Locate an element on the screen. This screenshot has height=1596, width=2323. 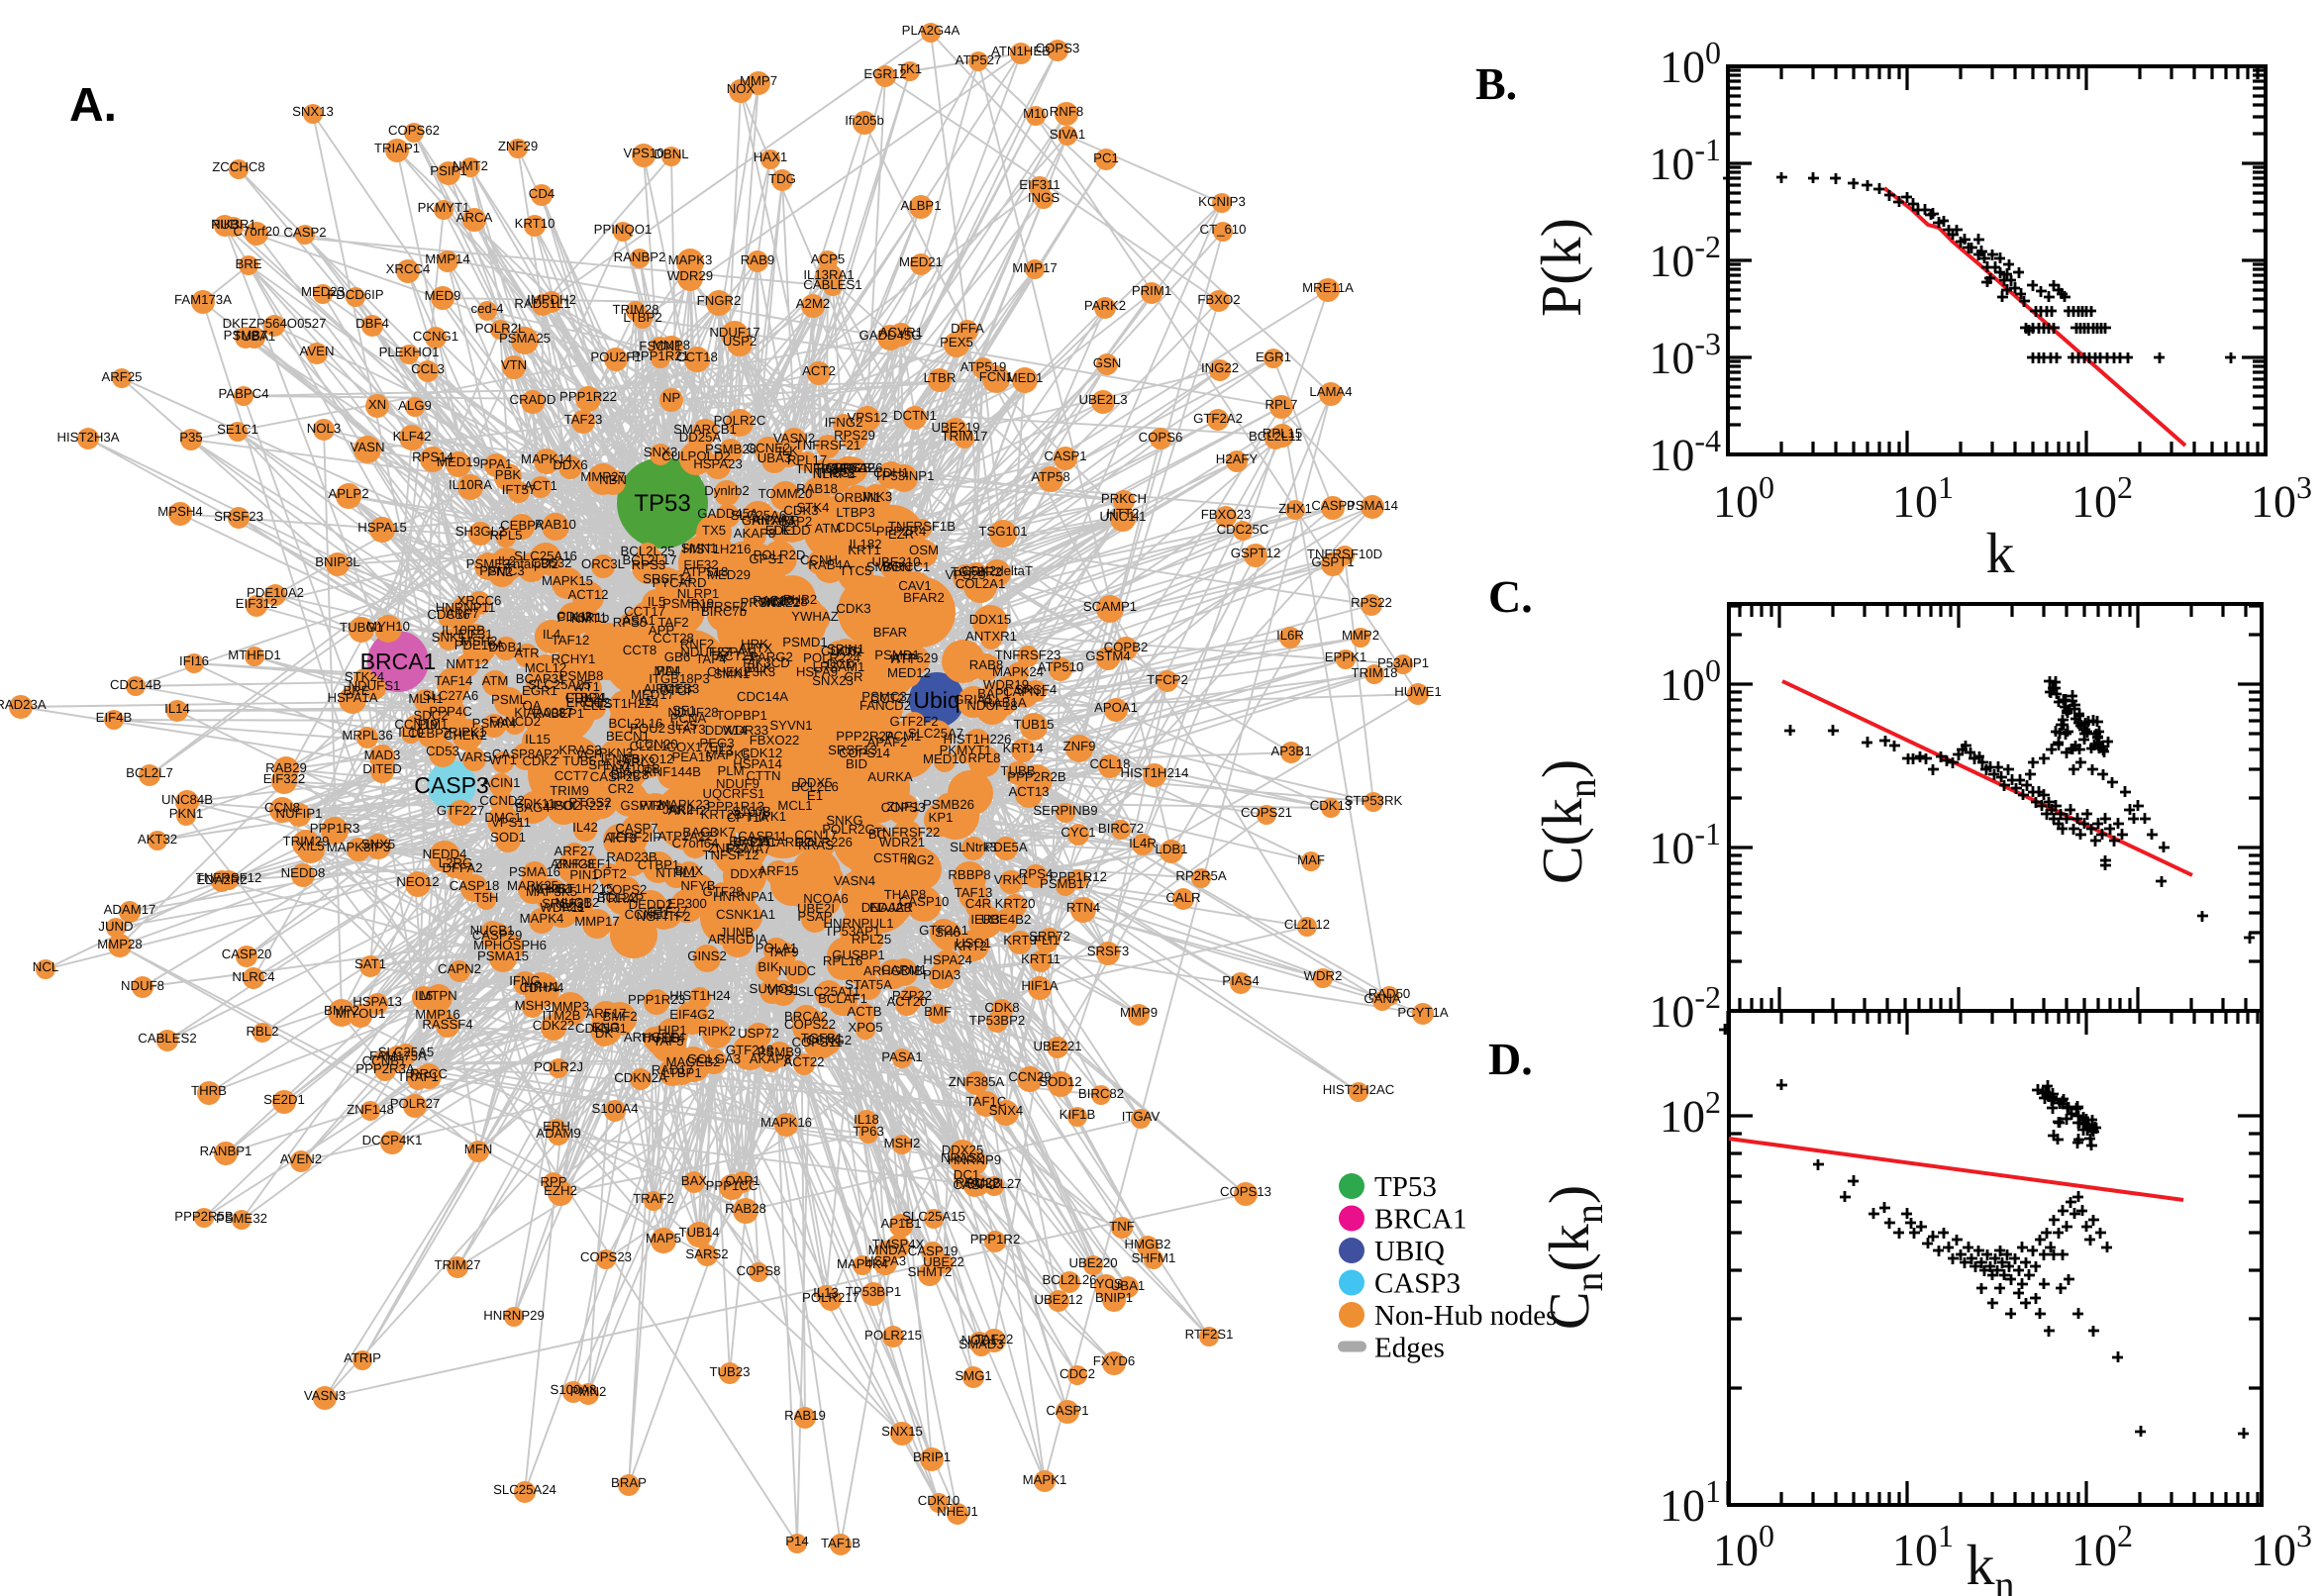
svg-text: BRE is located at coordinates (356, 690).